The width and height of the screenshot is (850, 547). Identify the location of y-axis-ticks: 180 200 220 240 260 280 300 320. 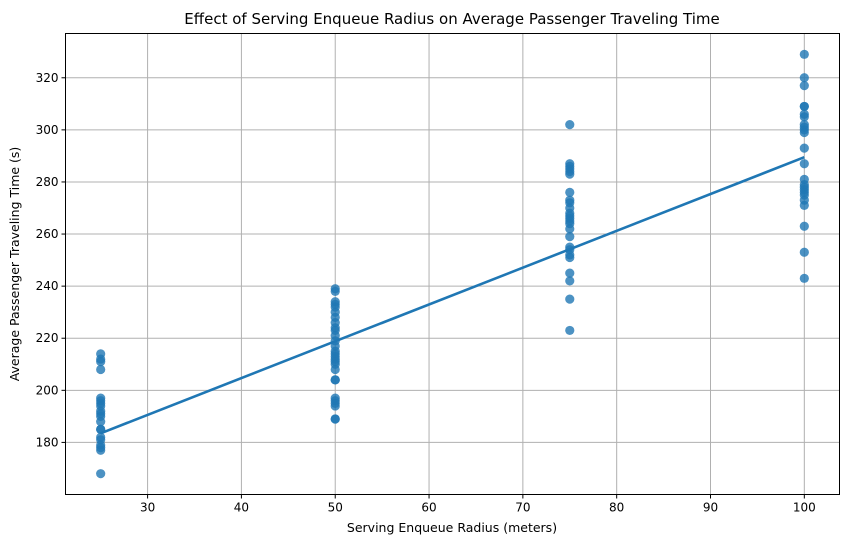
(51, 260).